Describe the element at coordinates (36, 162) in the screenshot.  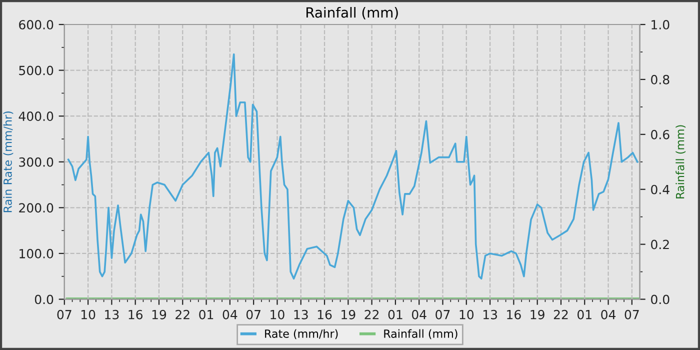
I see `y-tick-label: 300.0` at that location.